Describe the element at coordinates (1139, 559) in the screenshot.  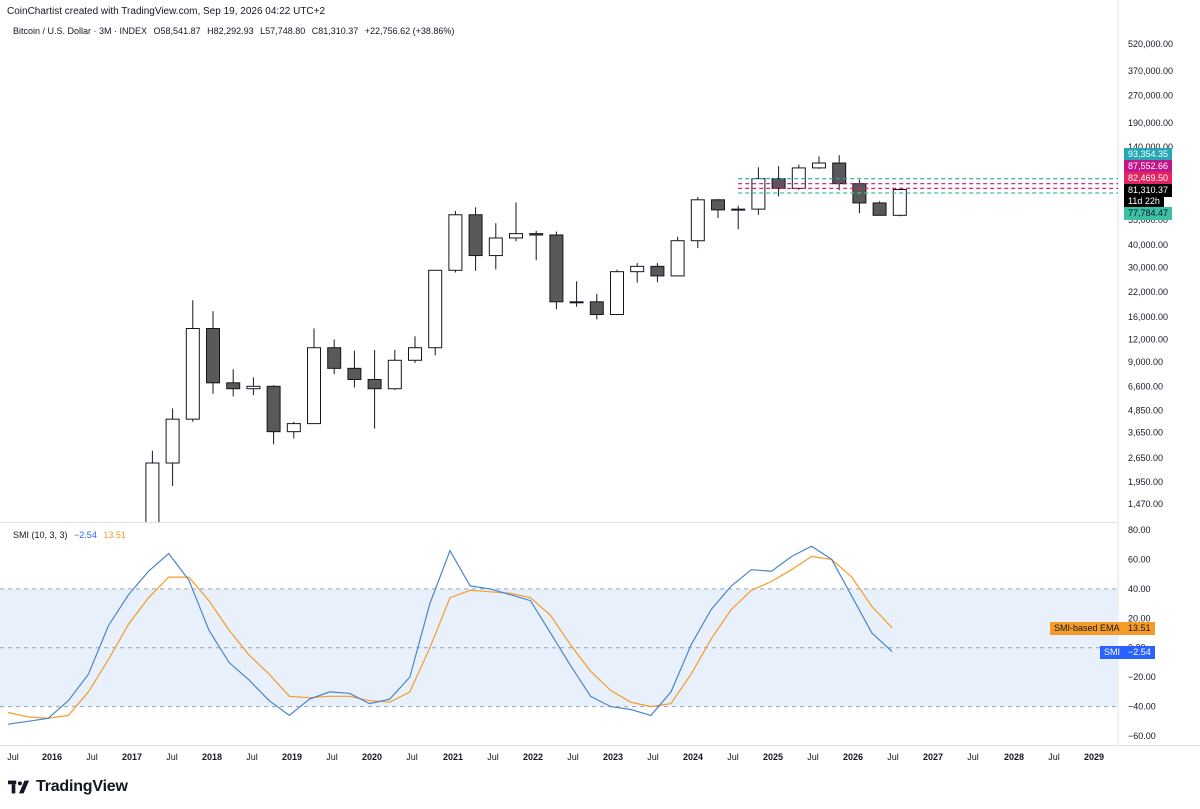
I see `smi-tick-label: 60.00` at that location.